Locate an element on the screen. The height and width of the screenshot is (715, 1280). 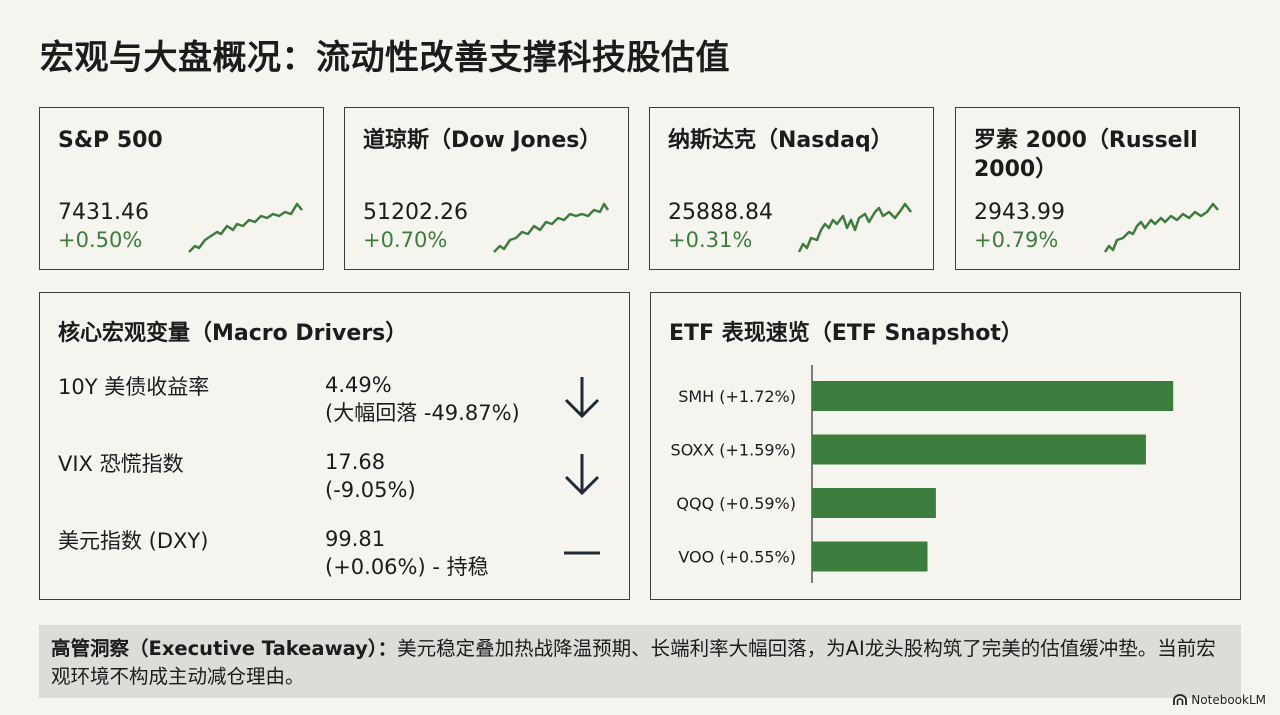
index-change: +0.70% is located at coordinates (405, 240).